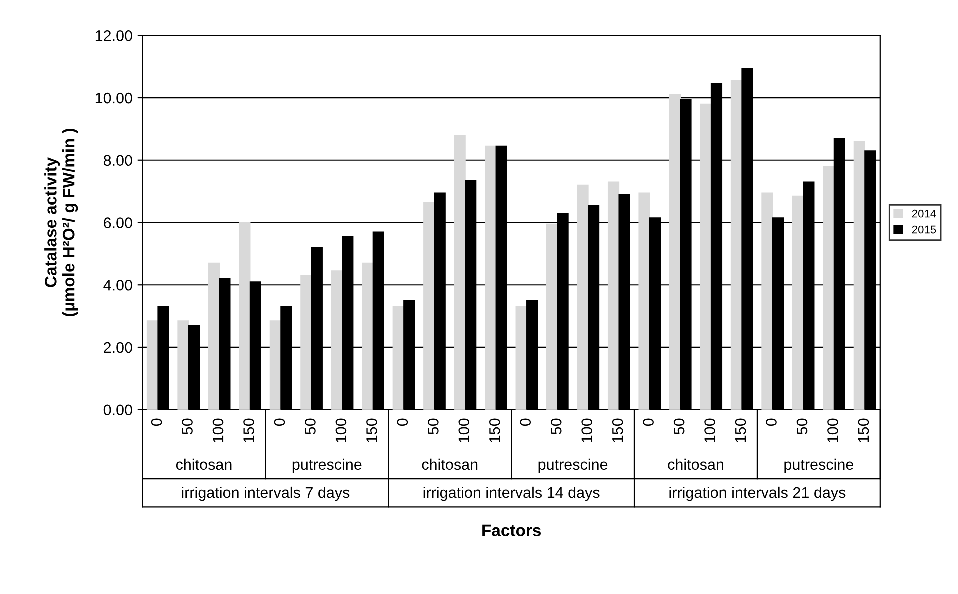  Describe the element at coordinates (114, 98) in the screenshot. I see `y-tick-label: 10.00` at that location.